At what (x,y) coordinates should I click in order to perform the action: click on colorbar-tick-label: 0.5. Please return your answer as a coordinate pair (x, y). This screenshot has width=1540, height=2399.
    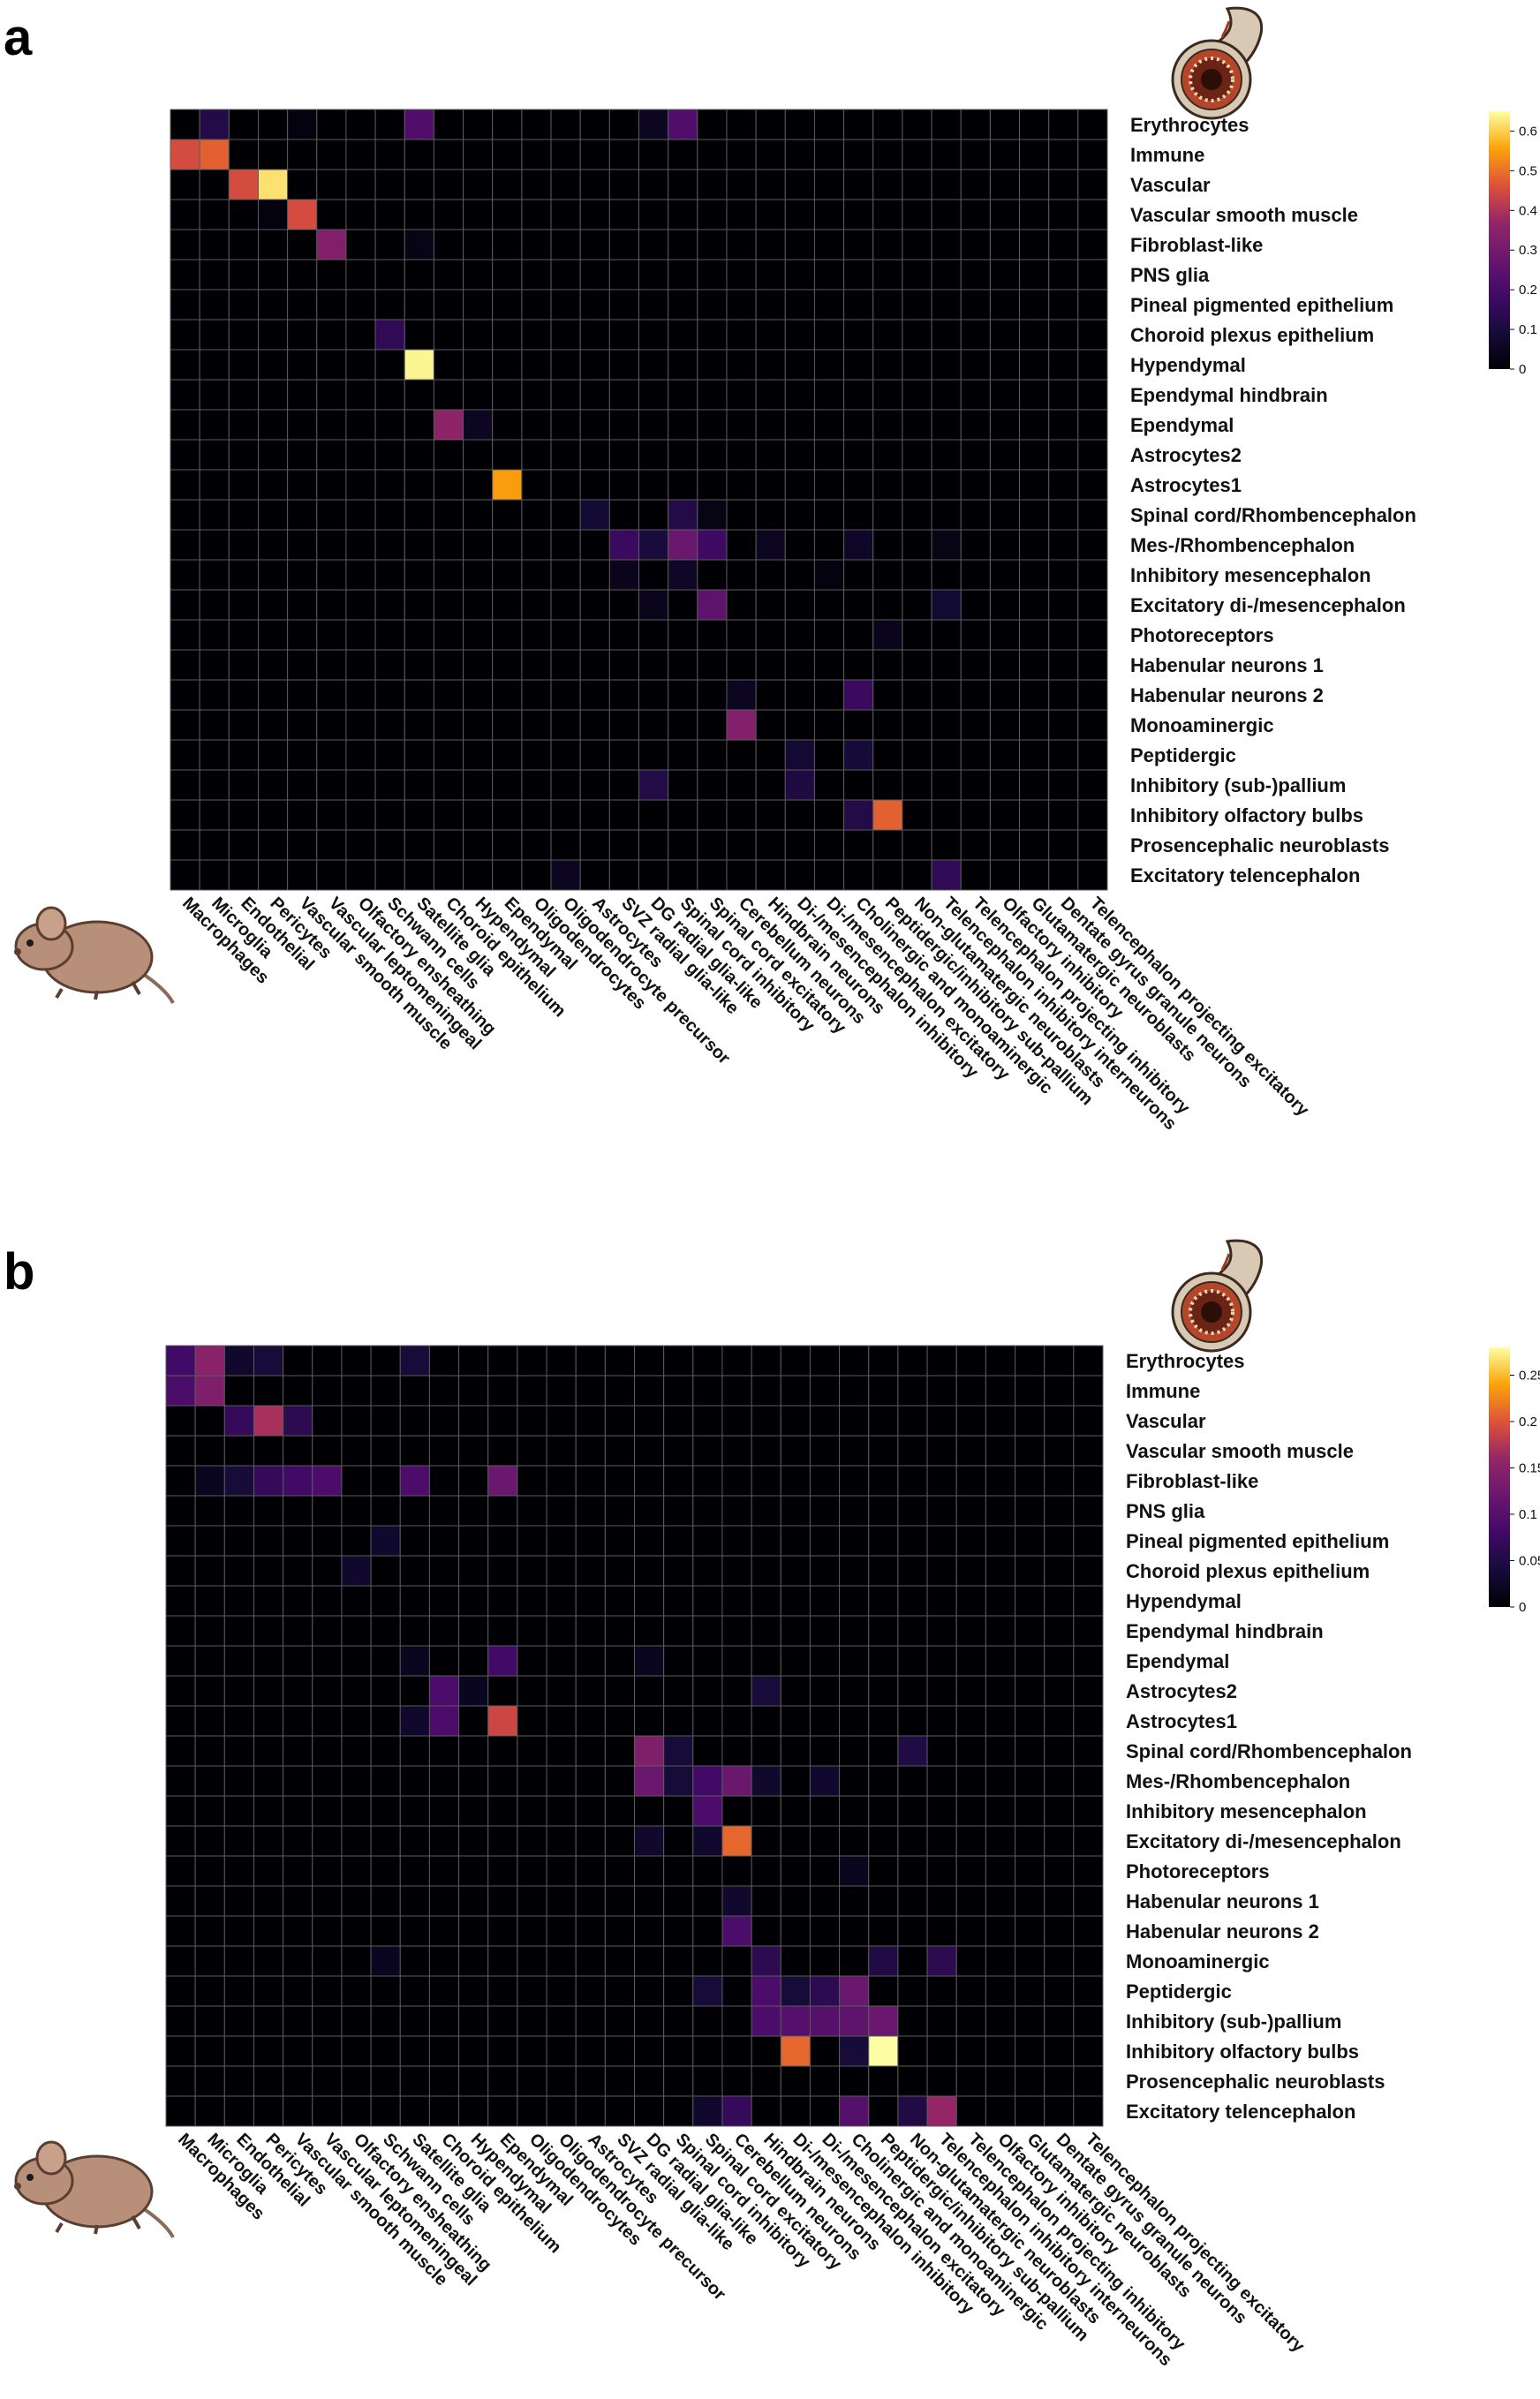
    Looking at the image, I should click on (1528, 170).